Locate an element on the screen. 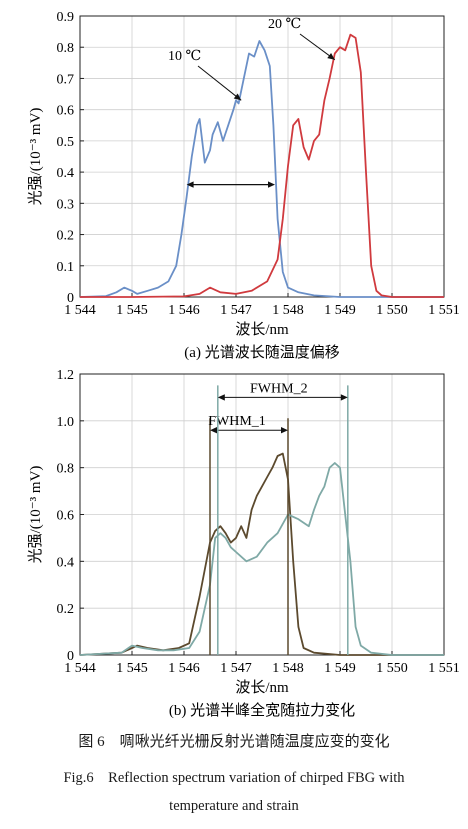 This screenshot has height=829, width=468. chart-a-annotation-20c-arrowhead is located at coordinates (331, 56).